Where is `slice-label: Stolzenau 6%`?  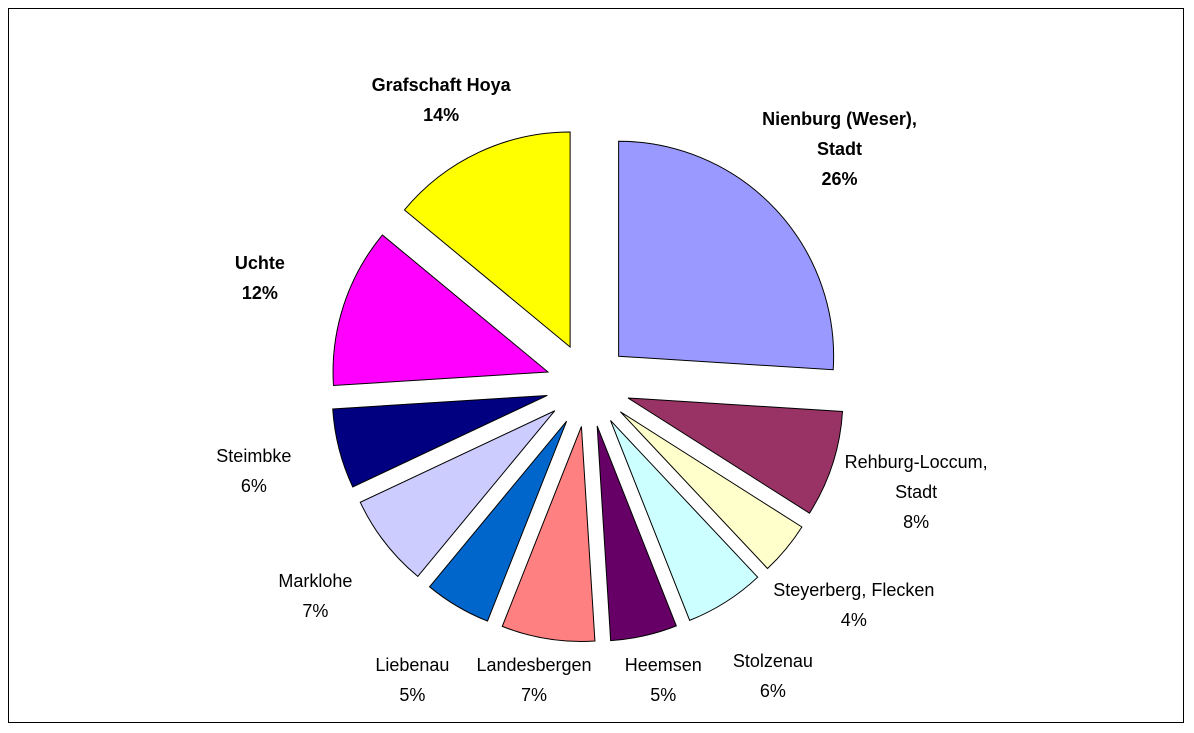
slice-label: Stolzenau 6% is located at coordinates (773, 676).